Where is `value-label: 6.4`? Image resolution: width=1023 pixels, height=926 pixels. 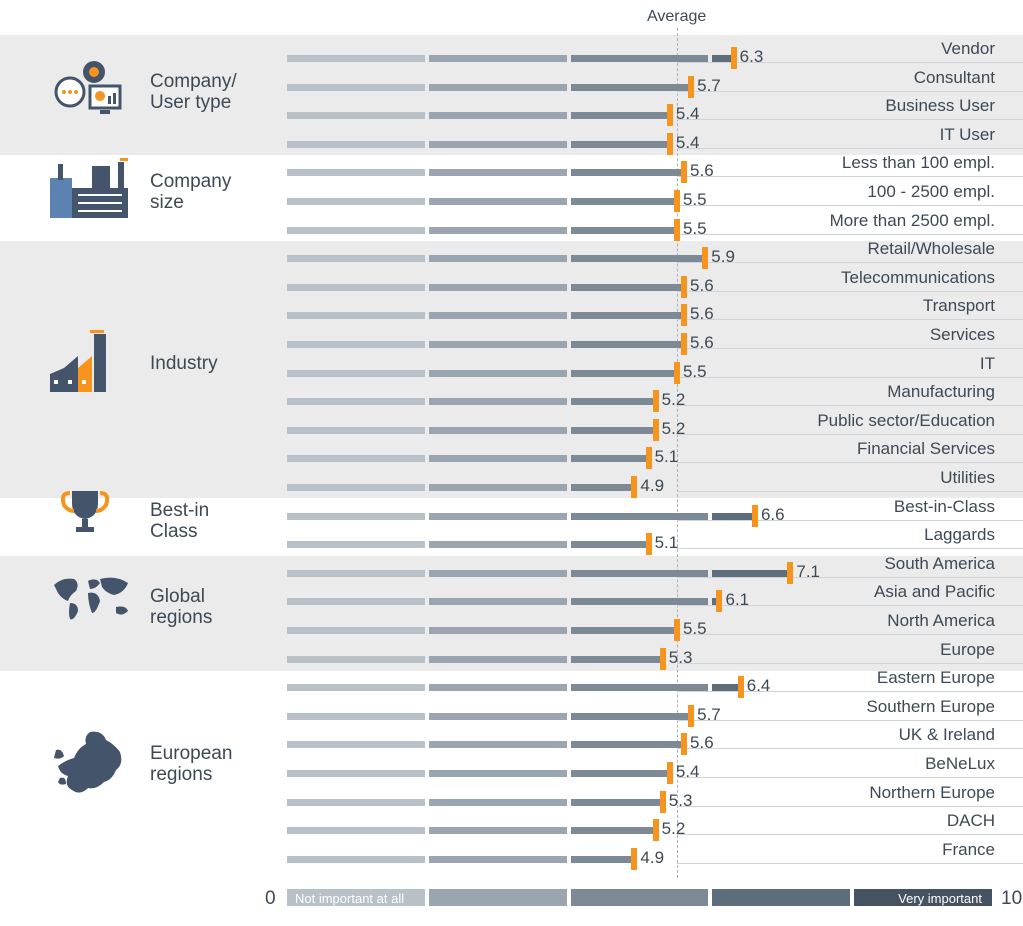
value-label: 6.4 is located at coordinates (758, 686).